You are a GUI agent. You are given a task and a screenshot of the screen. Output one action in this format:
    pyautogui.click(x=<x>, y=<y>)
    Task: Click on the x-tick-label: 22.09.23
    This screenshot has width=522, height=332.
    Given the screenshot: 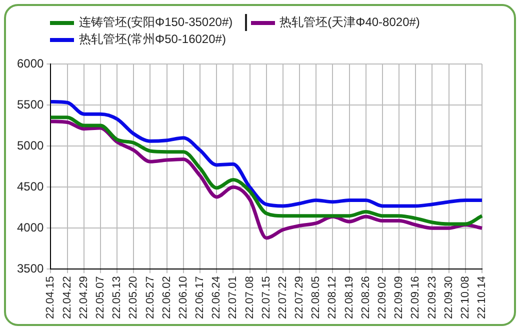 What is the action you would take?
    pyautogui.click(x=432, y=298)
    